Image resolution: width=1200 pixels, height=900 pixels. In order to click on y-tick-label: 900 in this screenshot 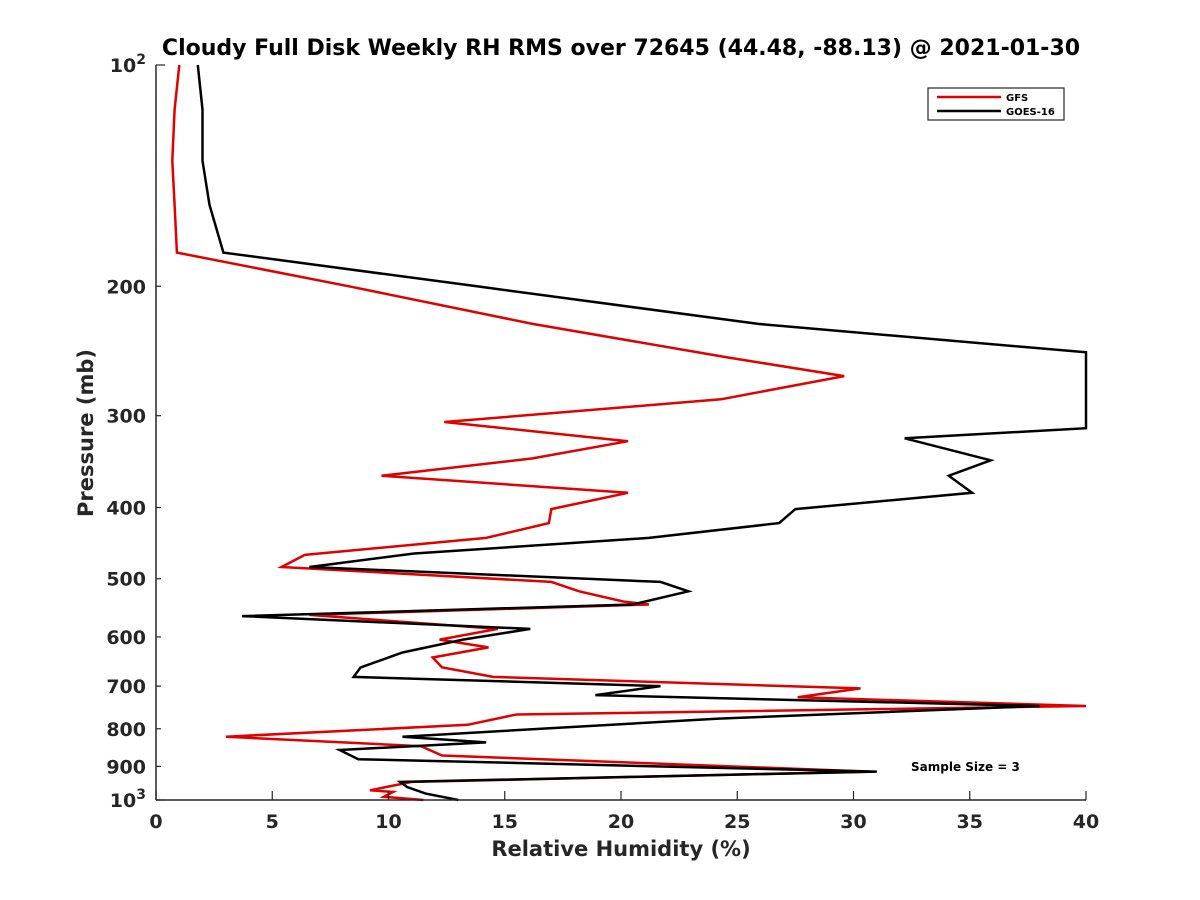, I will do `click(126, 767)`.